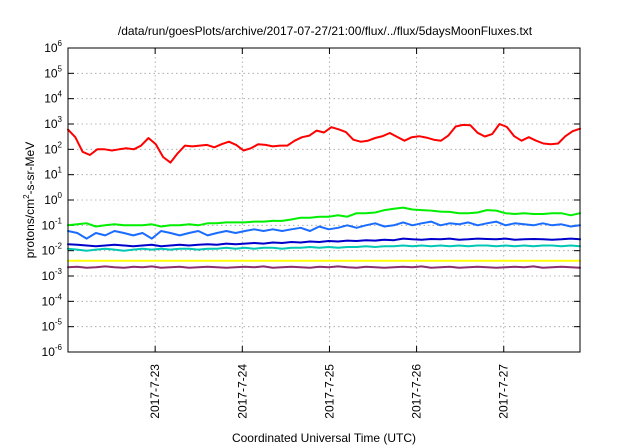  What do you see at coordinates (53, 174) in the screenshot?
I see `y-tick-label: 10¹` at bounding box center [53, 174].